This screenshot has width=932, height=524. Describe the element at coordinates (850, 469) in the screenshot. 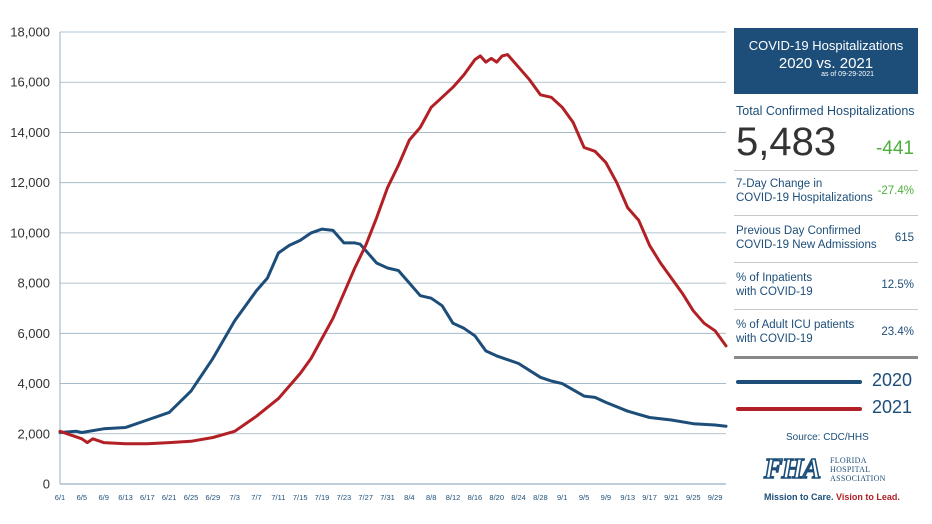

I see `fha-name-line: HOSPITAL` at that location.